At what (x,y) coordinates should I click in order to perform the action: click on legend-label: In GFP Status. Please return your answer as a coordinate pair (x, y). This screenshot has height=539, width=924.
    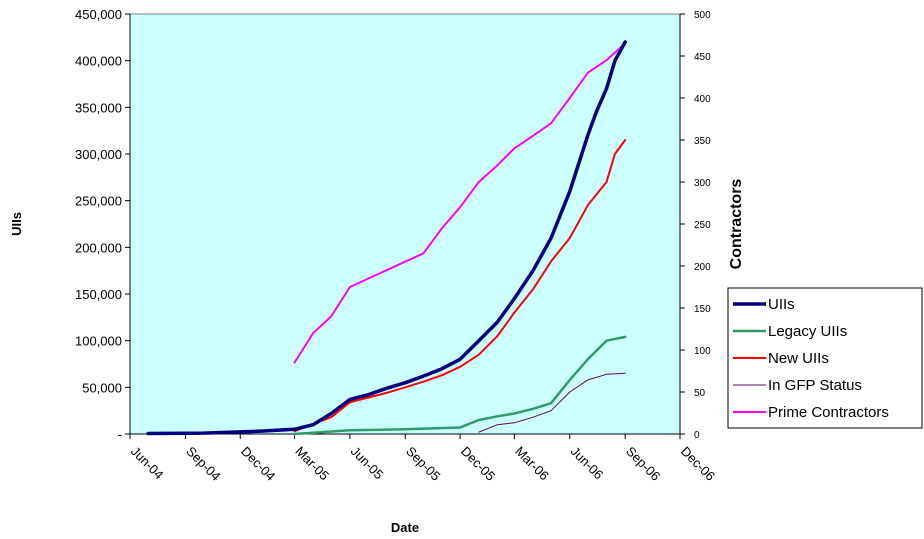
    Looking at the image, I should click on (815, 385).